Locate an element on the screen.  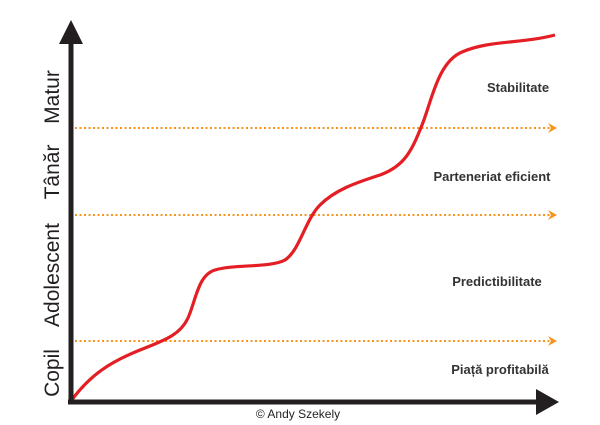
stage-label-copil: Copil is located at coordinates (52, 373).